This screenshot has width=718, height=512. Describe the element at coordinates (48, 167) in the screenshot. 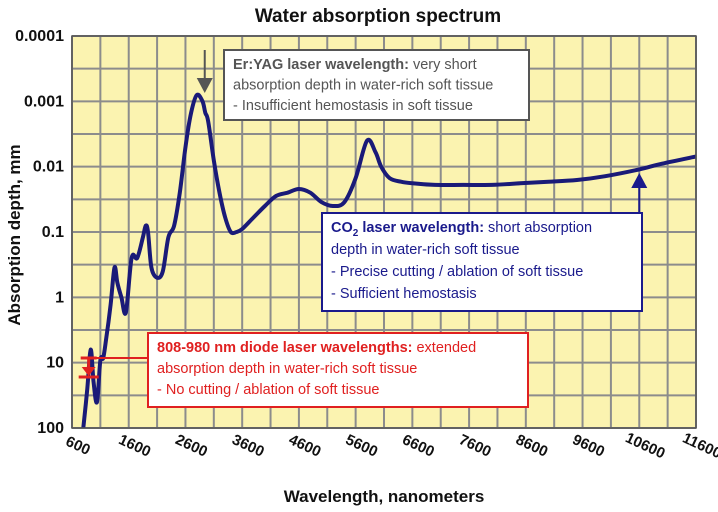

I see `y-tick-label: 0.01` at that location.